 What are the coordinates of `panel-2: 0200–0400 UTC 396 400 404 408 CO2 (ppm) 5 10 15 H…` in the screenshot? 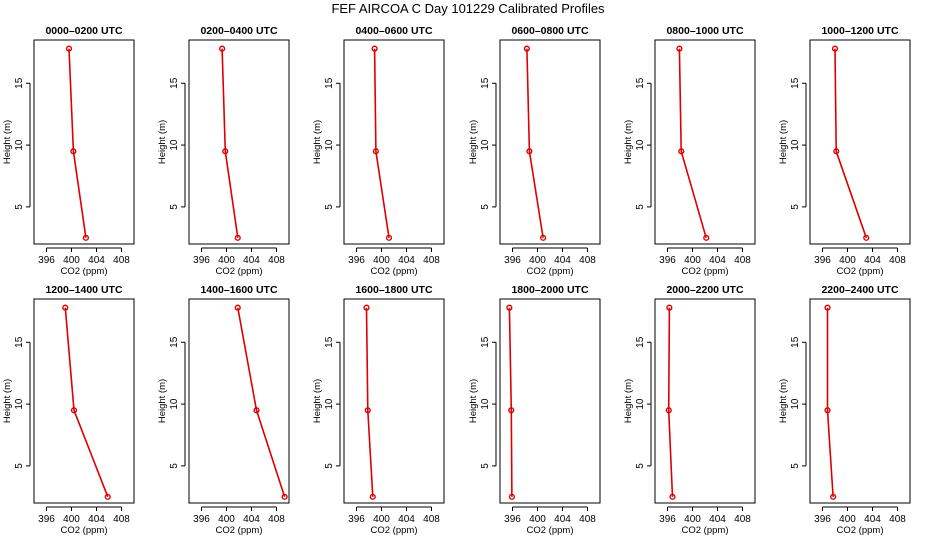 It's located at (223, 151).